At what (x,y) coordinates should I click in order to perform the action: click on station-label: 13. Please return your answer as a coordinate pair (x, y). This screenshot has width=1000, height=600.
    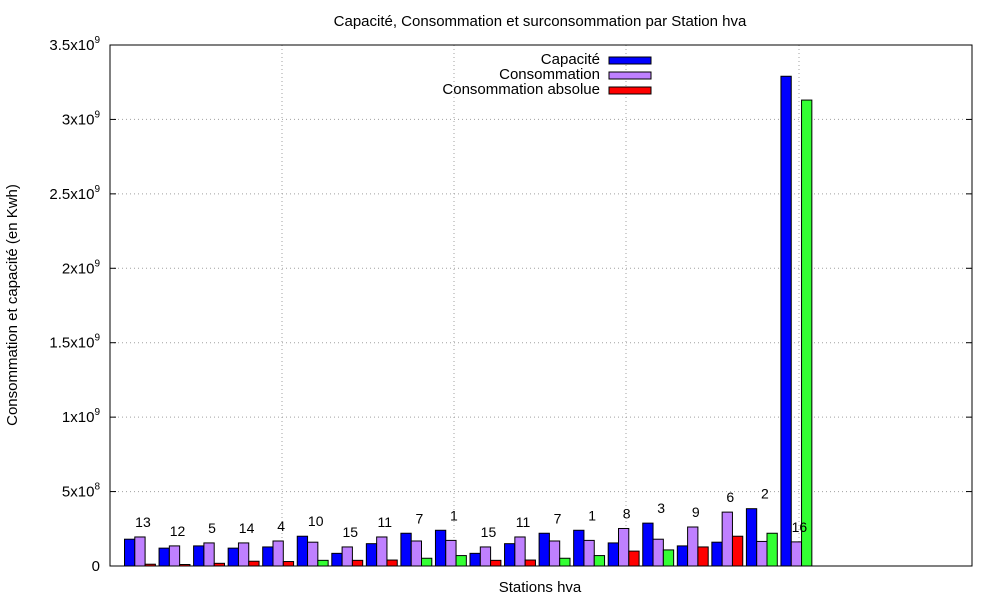
    Looking at the image, I should click on (143, 522).